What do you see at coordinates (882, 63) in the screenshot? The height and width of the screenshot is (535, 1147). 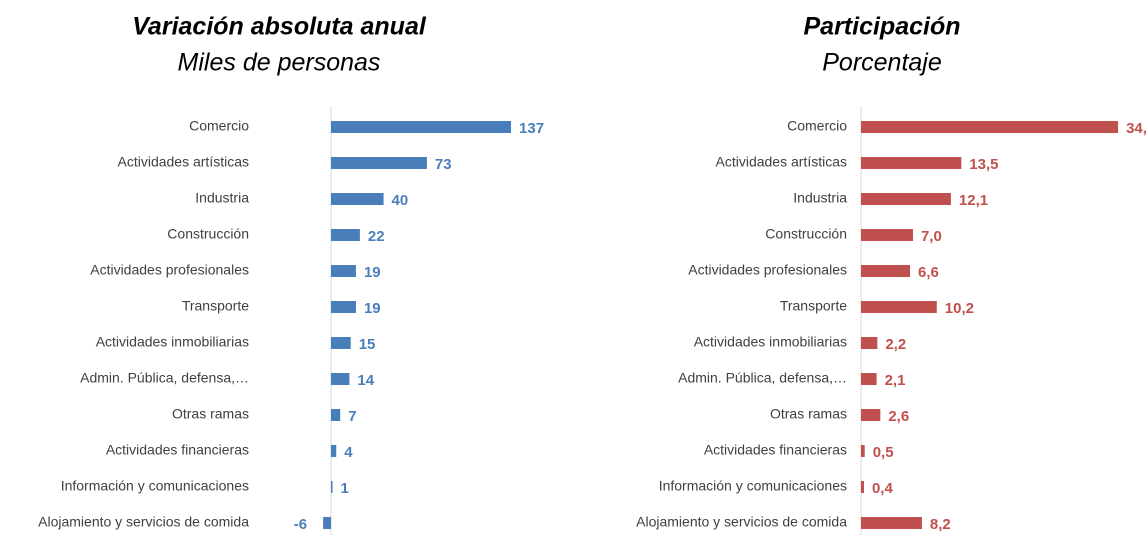 I see `chart-subtitle: Porcentaje` at bounding box center [882, 63].